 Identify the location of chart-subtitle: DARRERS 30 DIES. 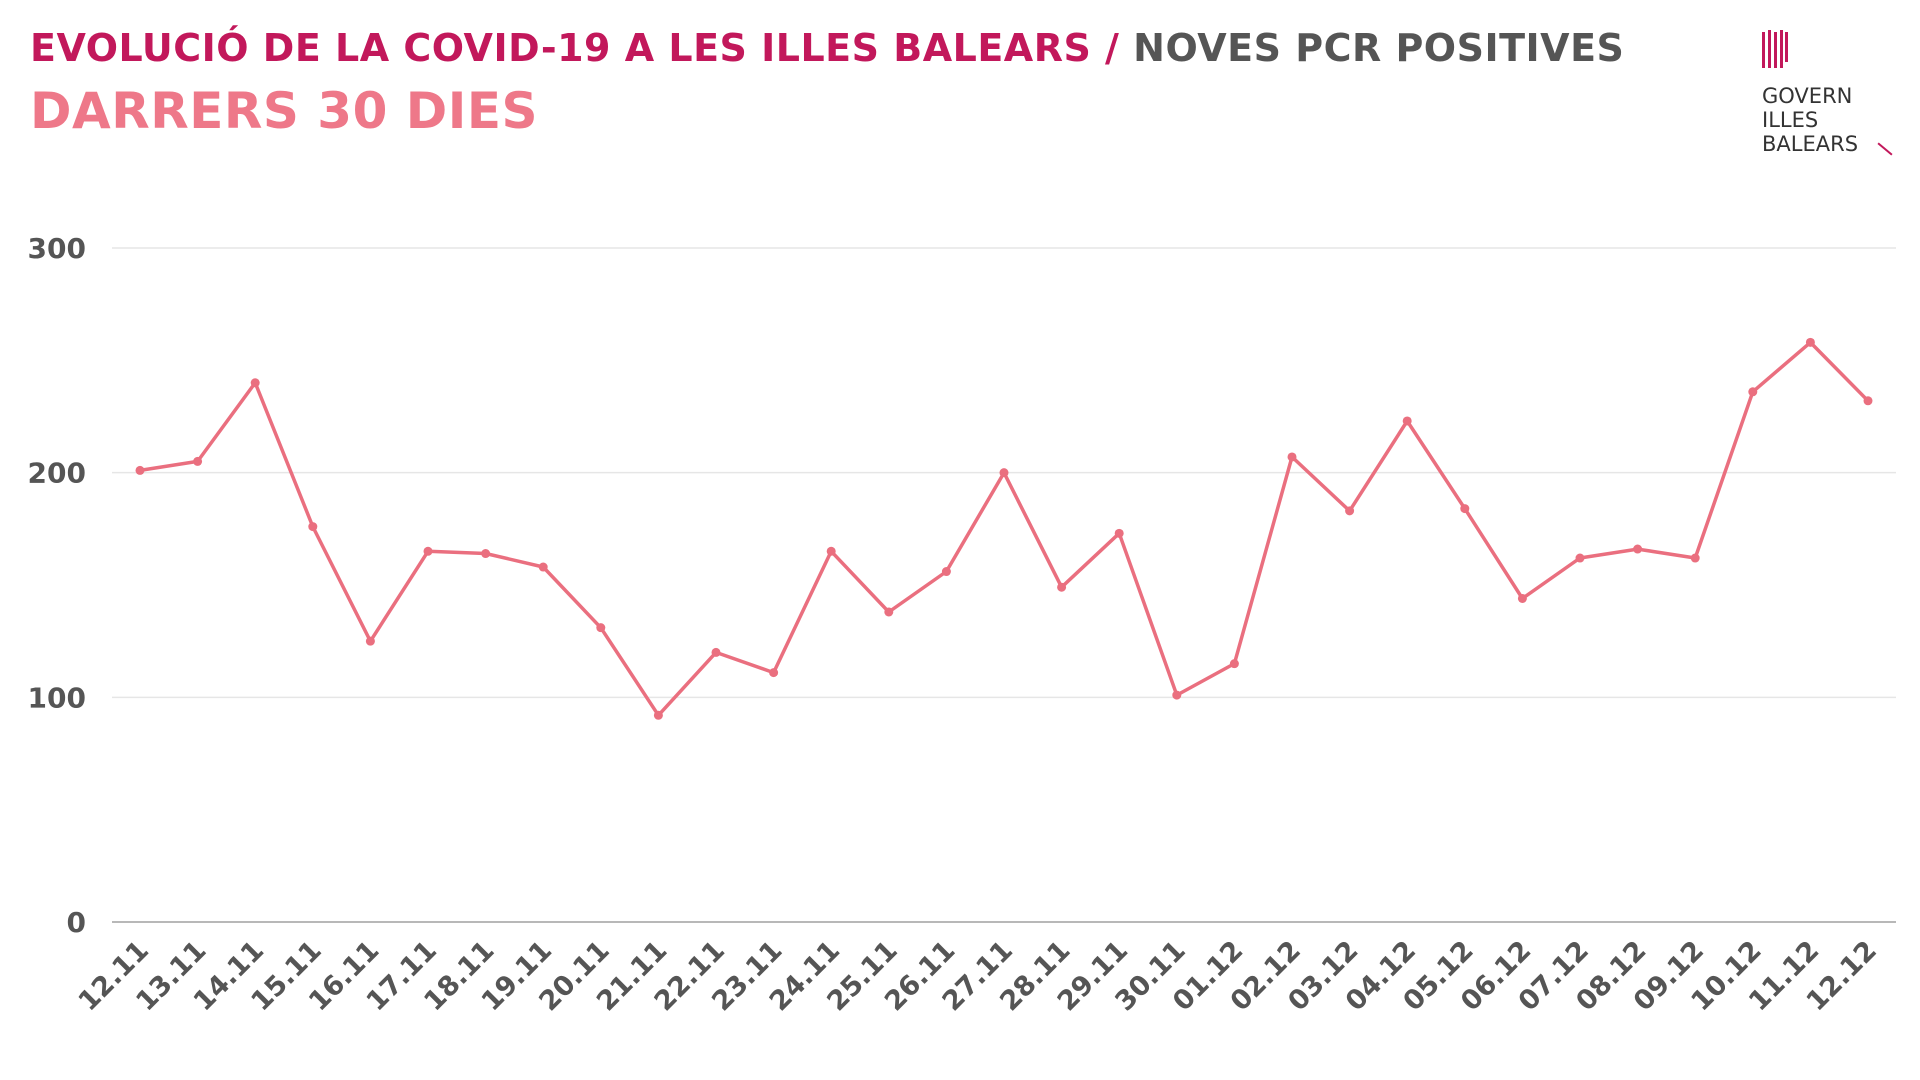
(284, 111).